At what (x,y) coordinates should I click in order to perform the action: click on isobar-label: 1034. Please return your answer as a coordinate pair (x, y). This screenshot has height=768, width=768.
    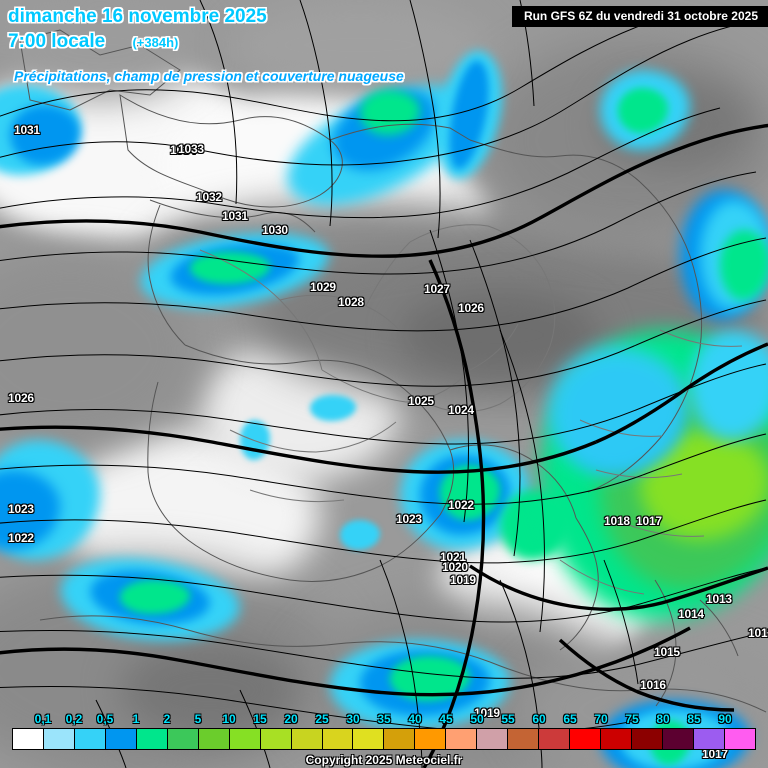
    Looking at the image, I should click on (183, 150).